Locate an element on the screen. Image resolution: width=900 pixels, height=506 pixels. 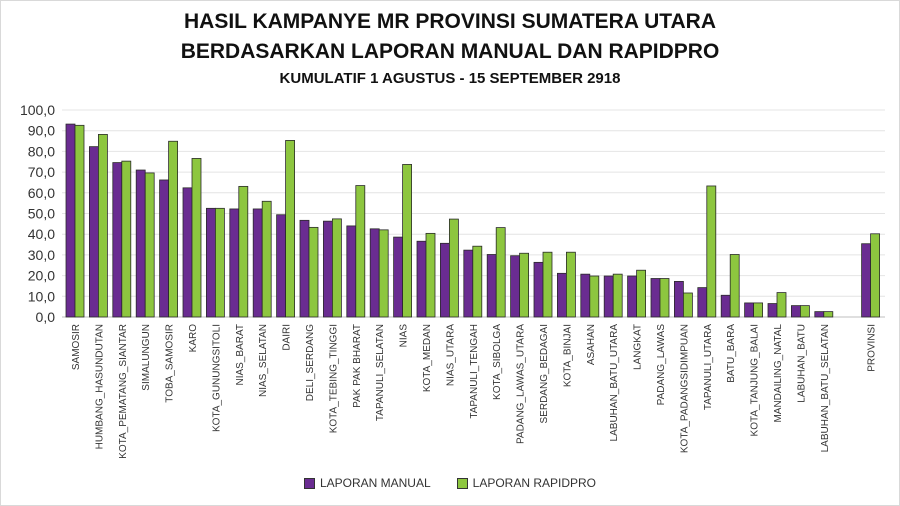
x-tick-label: BATU_BARA is located at coordinates (731, 353).